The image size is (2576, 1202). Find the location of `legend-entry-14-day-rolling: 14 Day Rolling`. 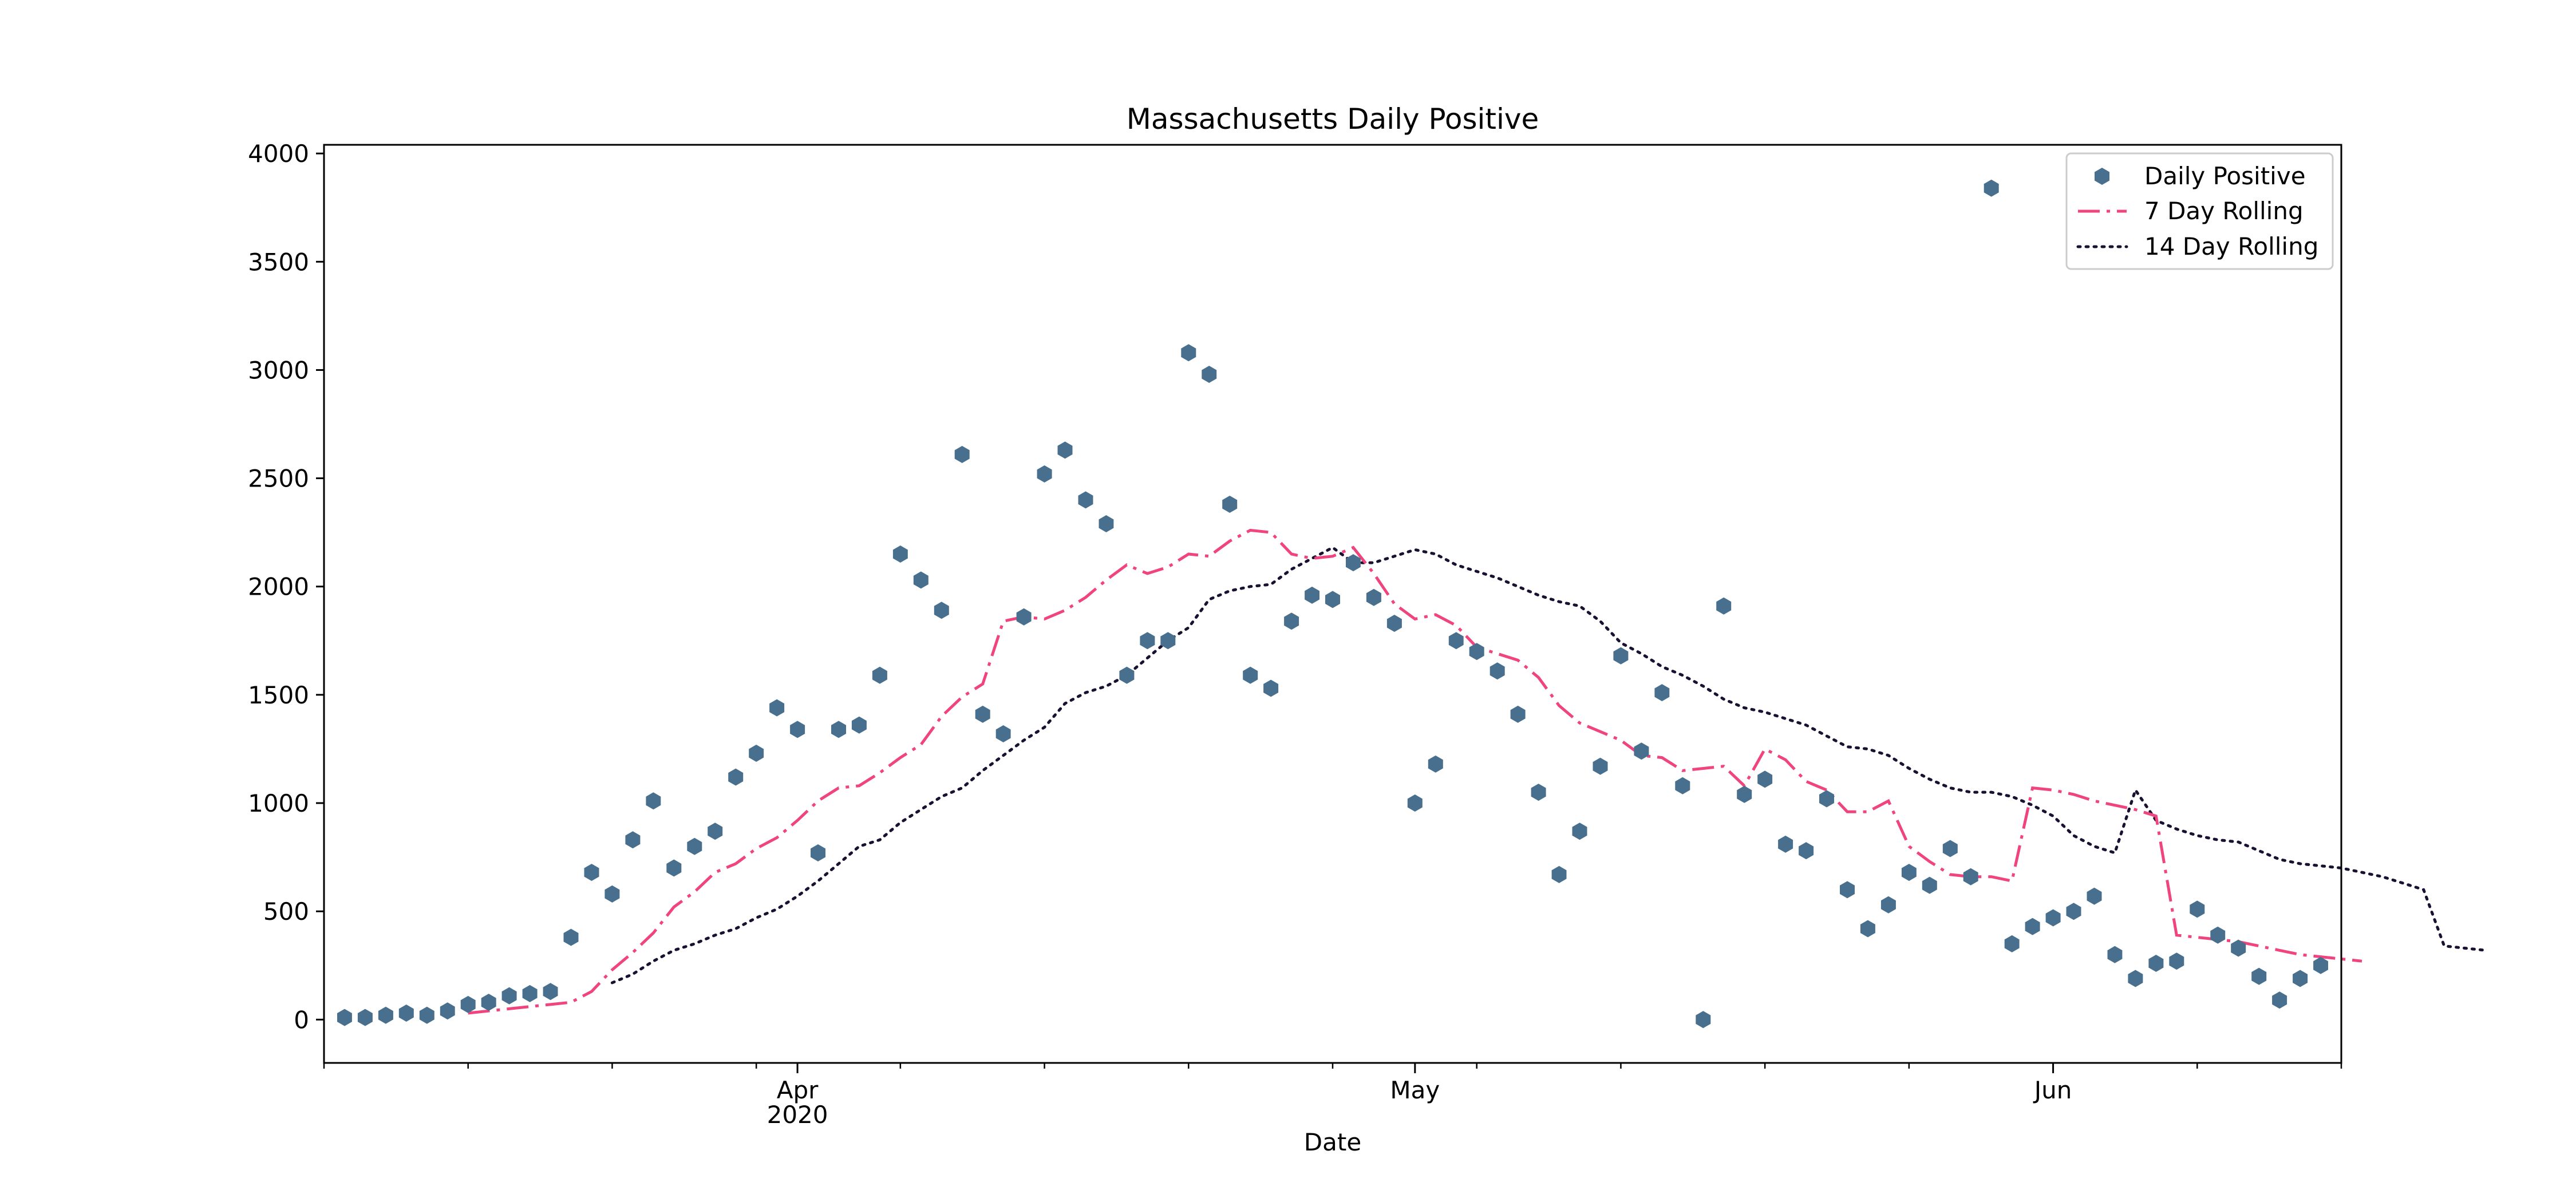

legend-entry-14-day-rolling: 14 Day Rolling is located at coordinates (2197, 246).